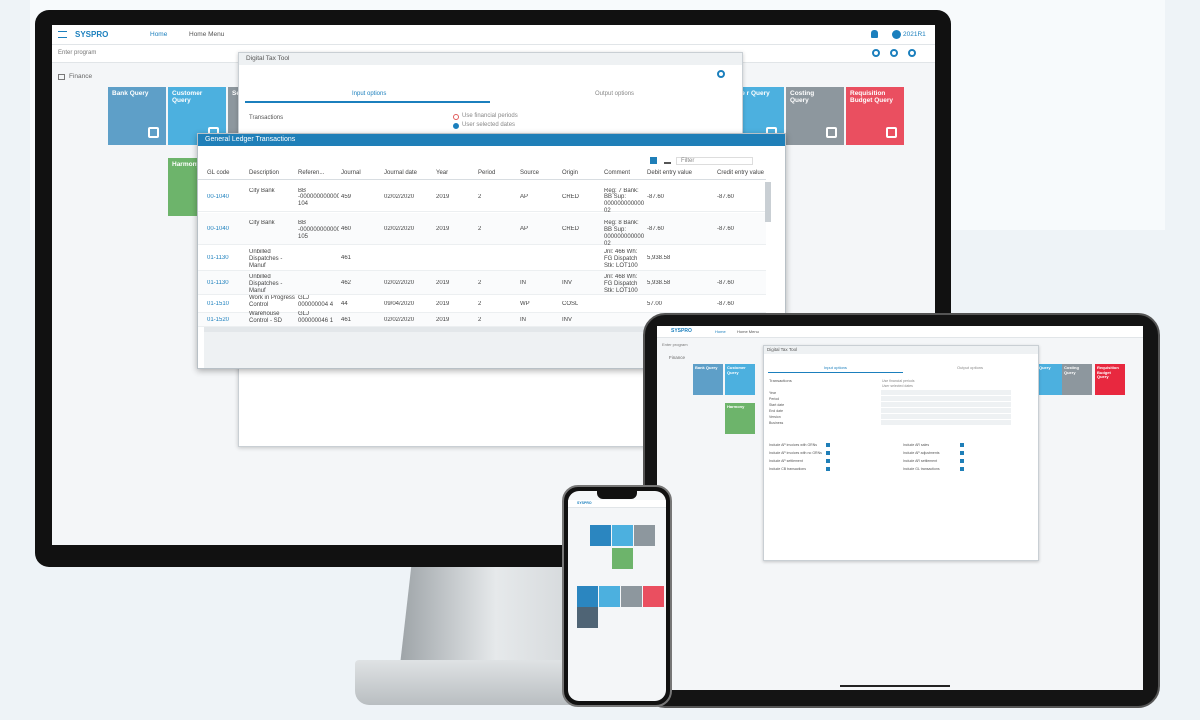 Image resolution: width=1200 pixels, height=720 pixels. What do you see at coordinates (914, 34) in the screenshot?
I see `version: 2021R1` at bounding box center [914, 34].